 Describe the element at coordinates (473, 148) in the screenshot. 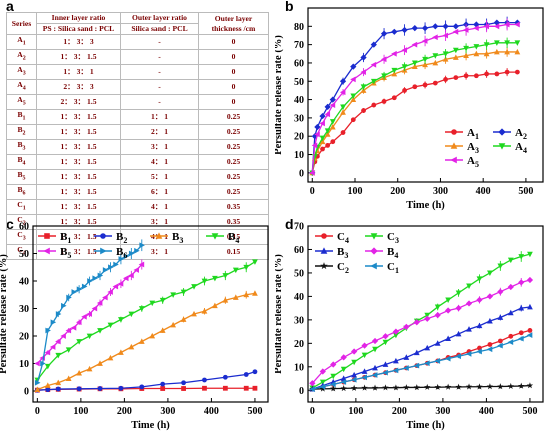

I see `legend-label: A3` at that location.